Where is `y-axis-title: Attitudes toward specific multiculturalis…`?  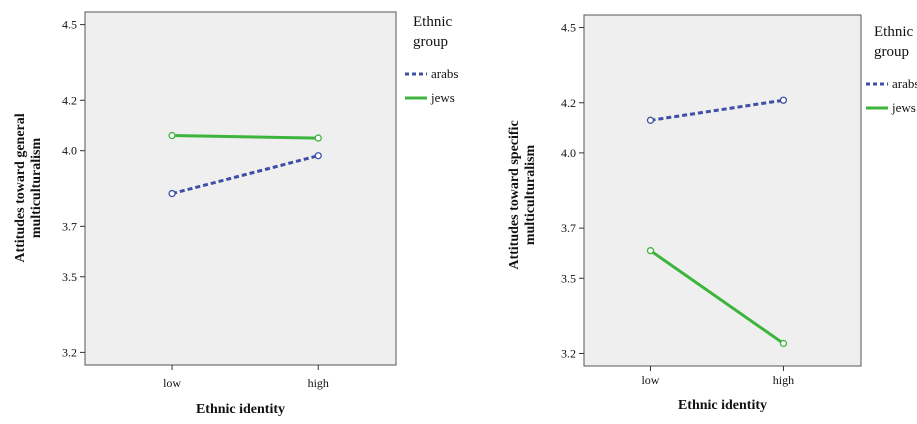 y-axis-title: Attitudes toward specific multiculturalis… is located at coordinates (522, 194).